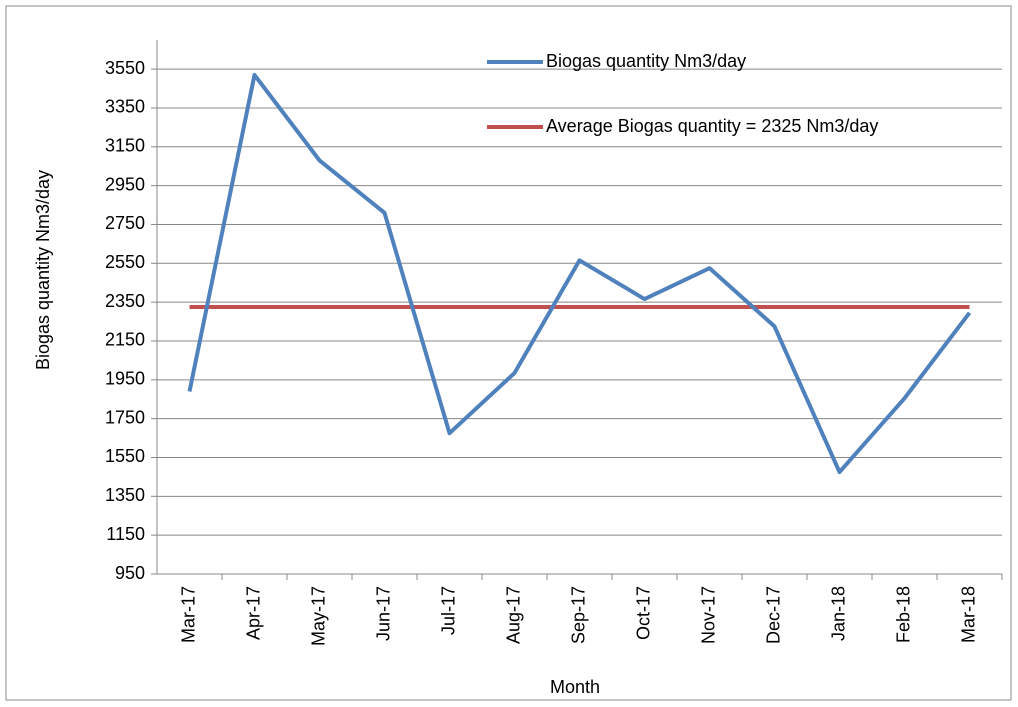 This screenshot has width=1018, height=707. What do you see at coordinates (125, 379) in the screenshot?
I see `y-tick-label: 1950` at bounding box center [125, 379].